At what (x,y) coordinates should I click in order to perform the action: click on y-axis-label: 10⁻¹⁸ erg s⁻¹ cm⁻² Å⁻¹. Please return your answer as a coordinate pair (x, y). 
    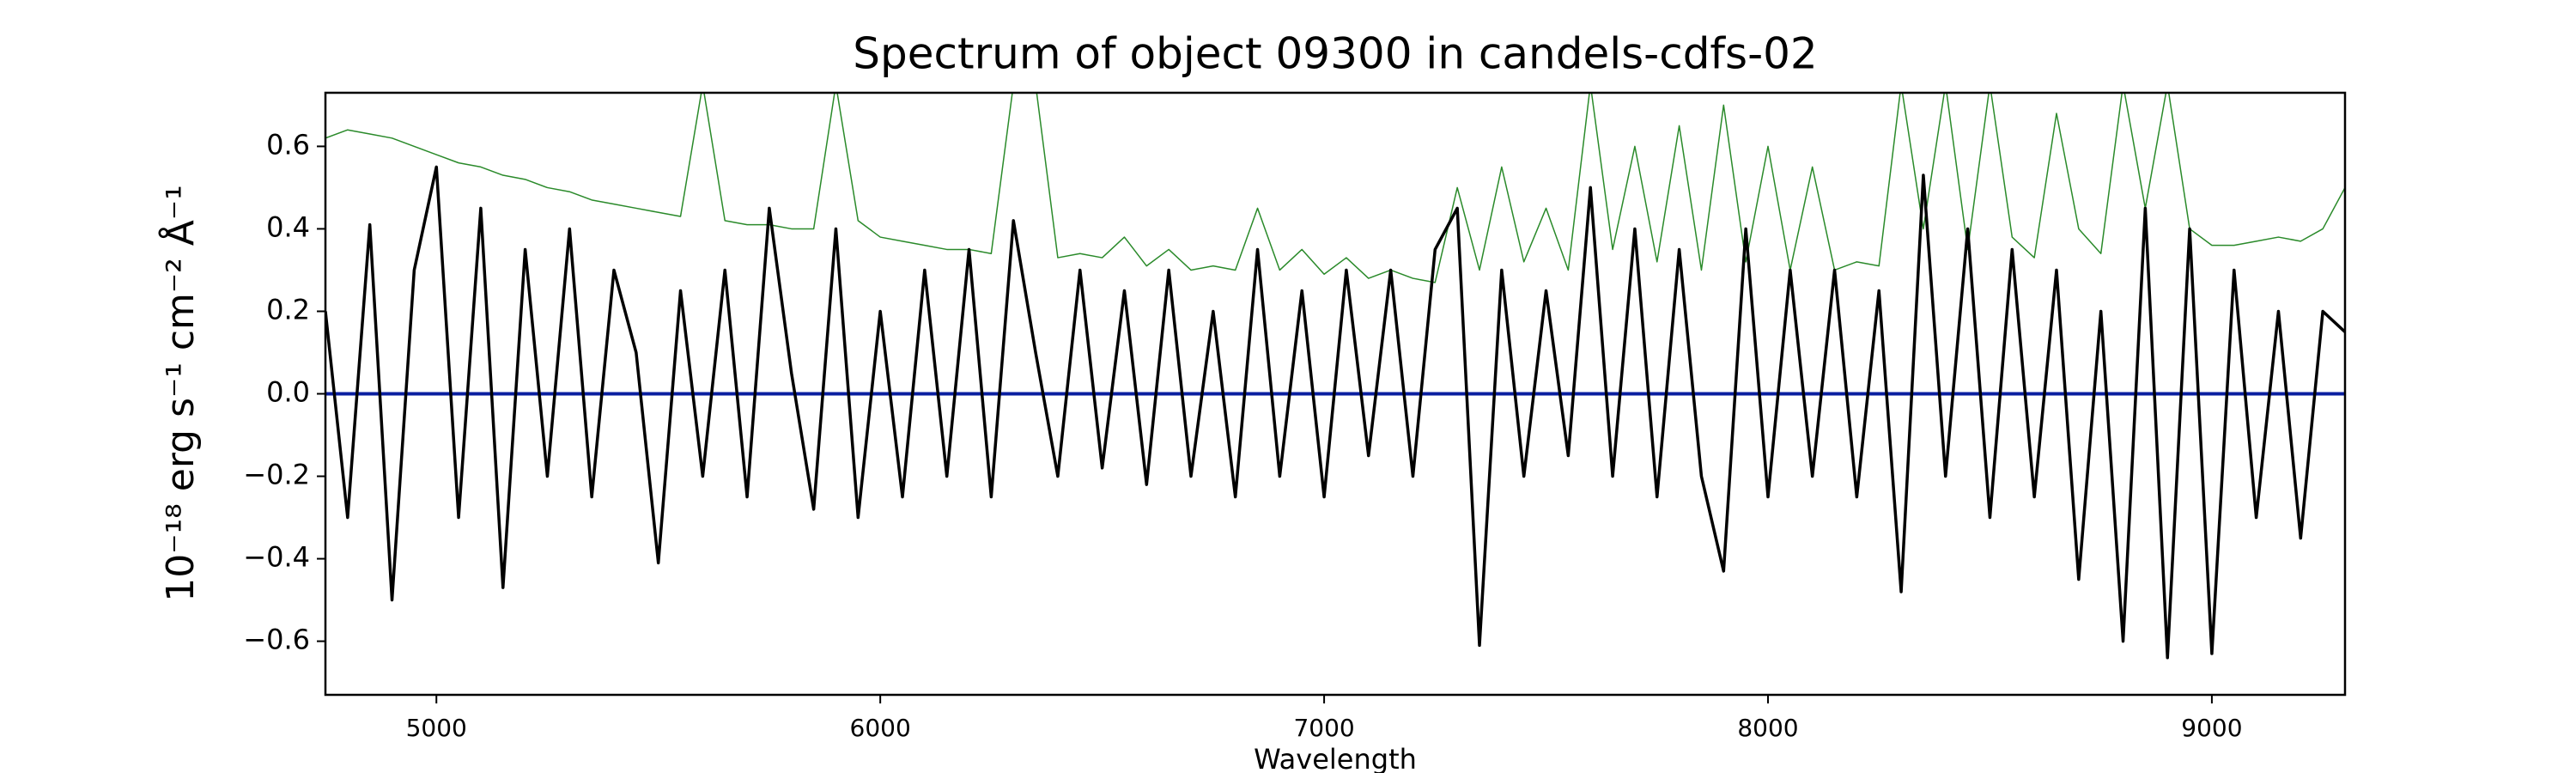
    Looking at the image, I should click on (180, 393).